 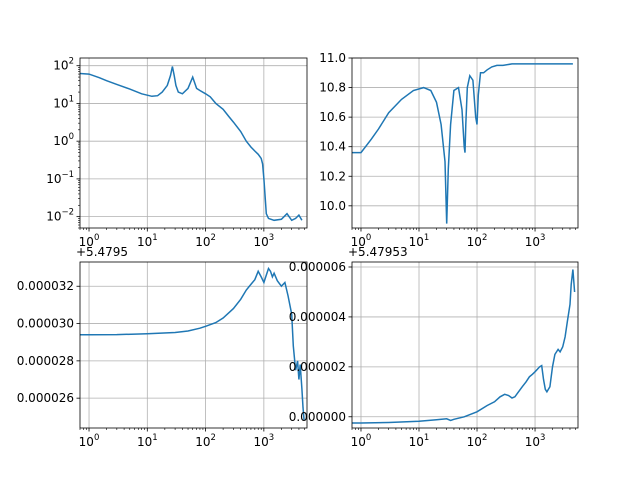 I want to click on y-tick-label: 0.000000, so click(x=317, y=417).